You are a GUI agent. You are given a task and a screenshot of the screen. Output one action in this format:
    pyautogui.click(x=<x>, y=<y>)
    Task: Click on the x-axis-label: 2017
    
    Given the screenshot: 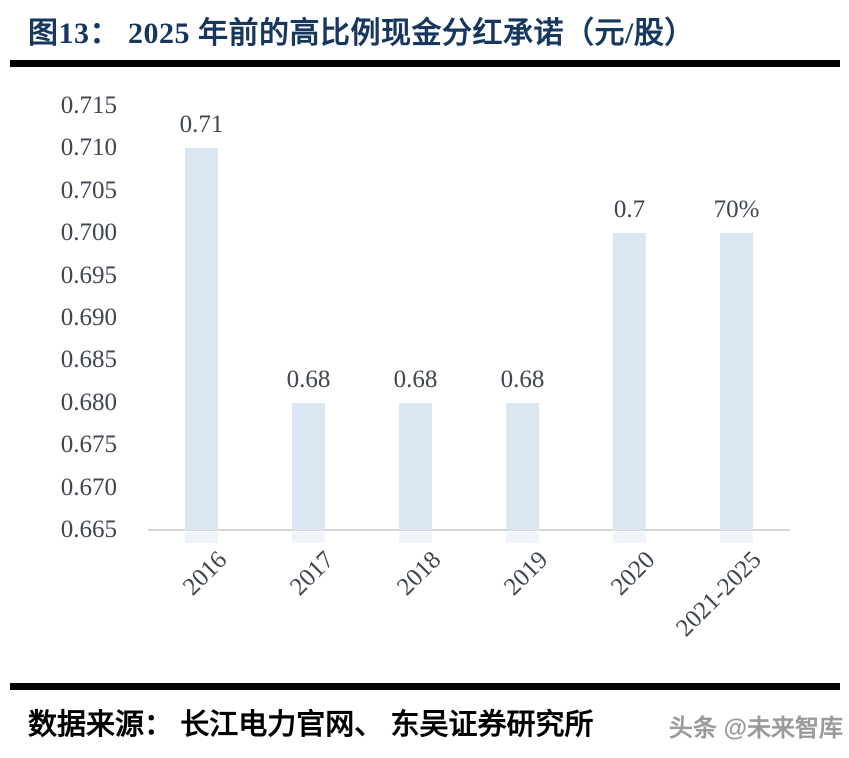 What is the action you would take?
    pyautogui.click(x=311, y=573)
    